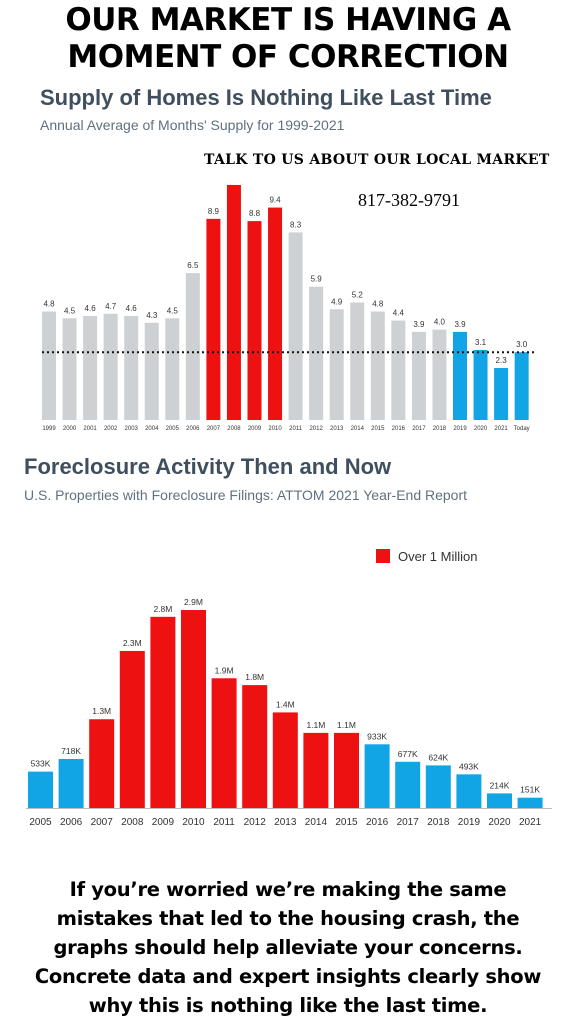 Image resolution: width=576 pixels, height=1024 pixels. Describe the element at coordinates (419, 324) in the screenshot. I see `supply-bar-value-label: 3.9` at that location.